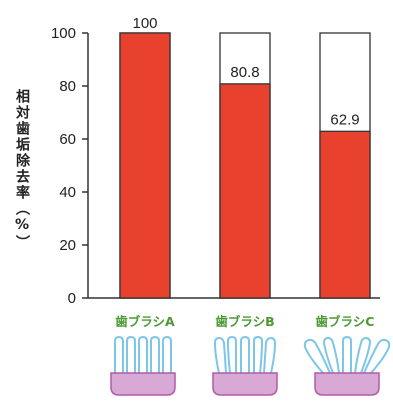  Describe the element at coordinates (145, 321) in the screenshot. I see `category-label: 歯ブラシA` at that location.